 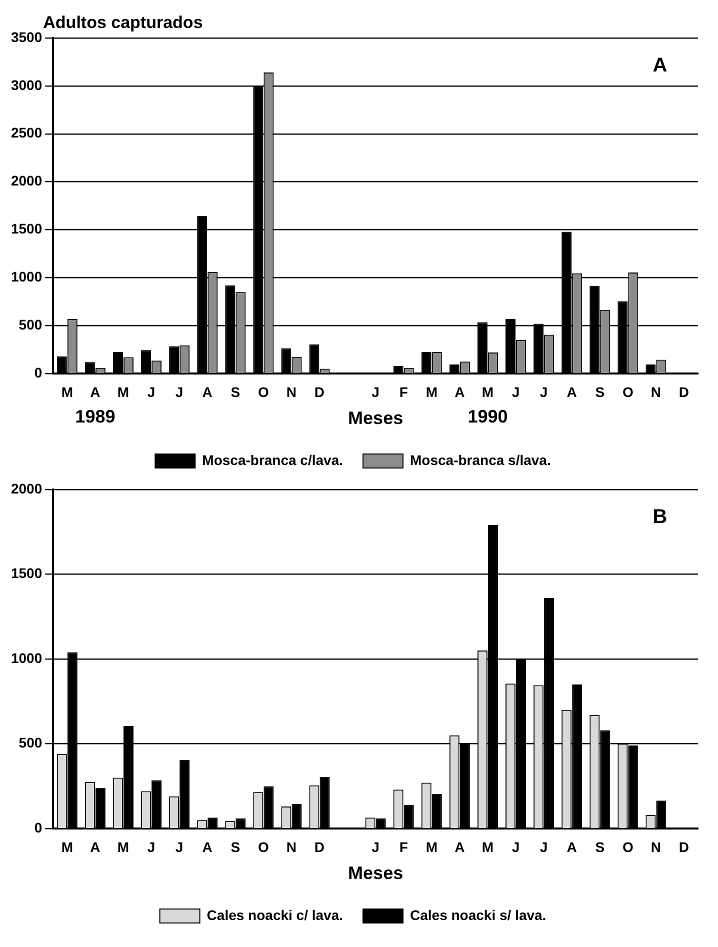 What do you see at coordinates (273, 460) in the screenshot?
I see `legend-label: Mosca-branca c/lava.` at bounding box center [273, 460].